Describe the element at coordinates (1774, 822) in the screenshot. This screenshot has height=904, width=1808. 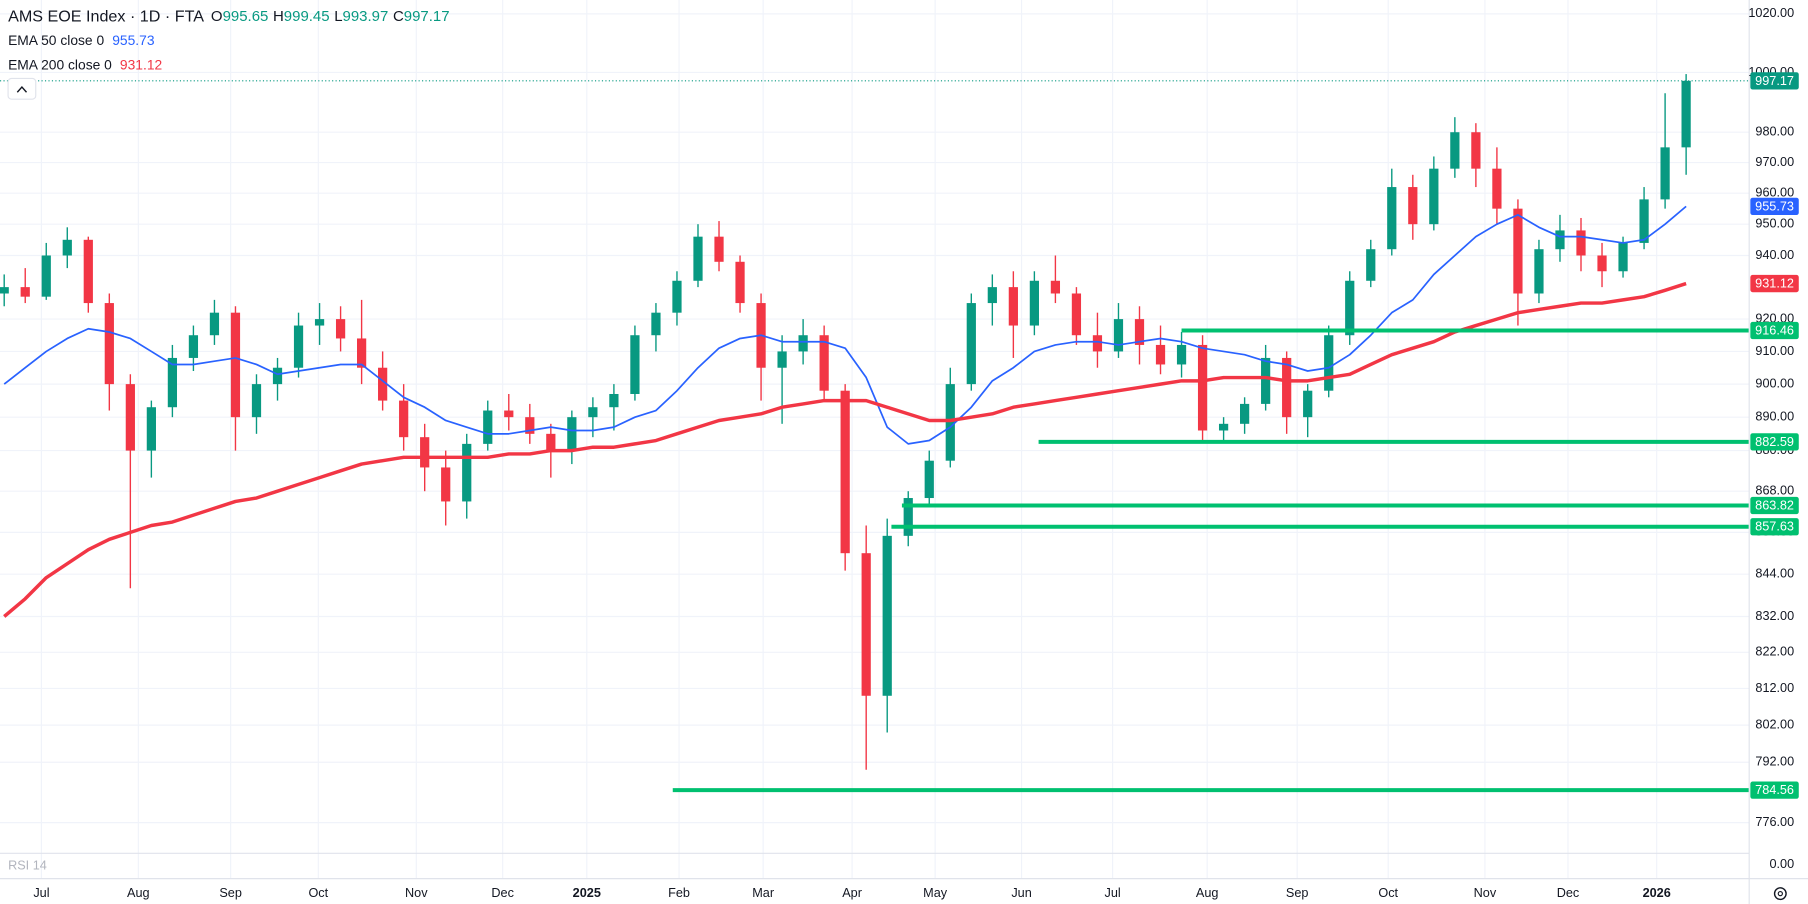
I see `y-tick-label: 776.00` at that location.